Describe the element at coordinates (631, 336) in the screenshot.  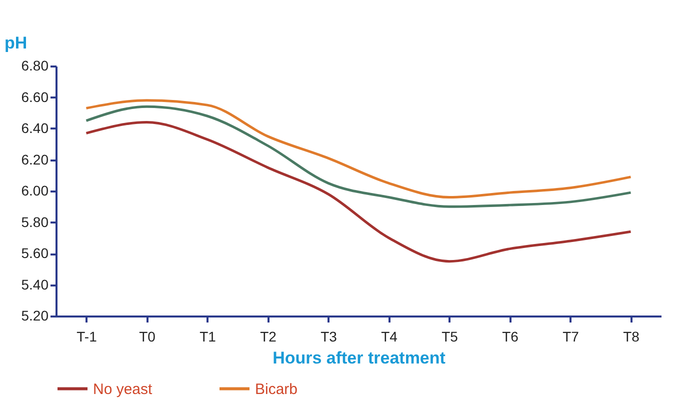
I see `x-tick-label: T8` at that location.